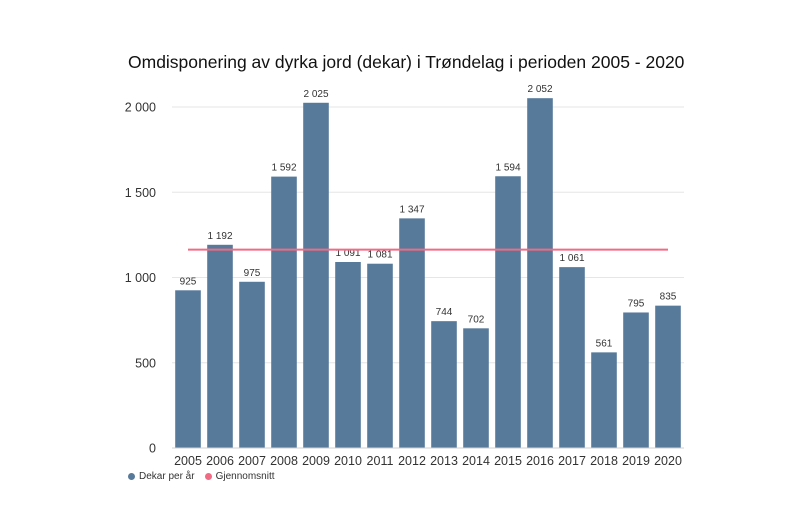  I want to click on y-tick-label: 1 000, so click(140, 278).